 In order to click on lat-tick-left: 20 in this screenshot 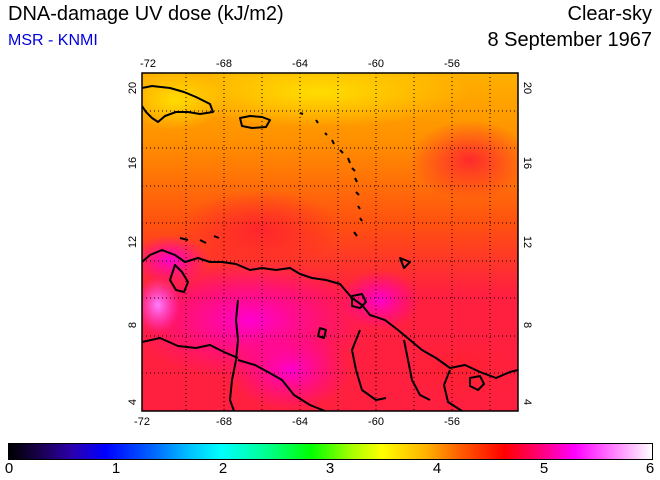, I will do `click(133, 88)`.